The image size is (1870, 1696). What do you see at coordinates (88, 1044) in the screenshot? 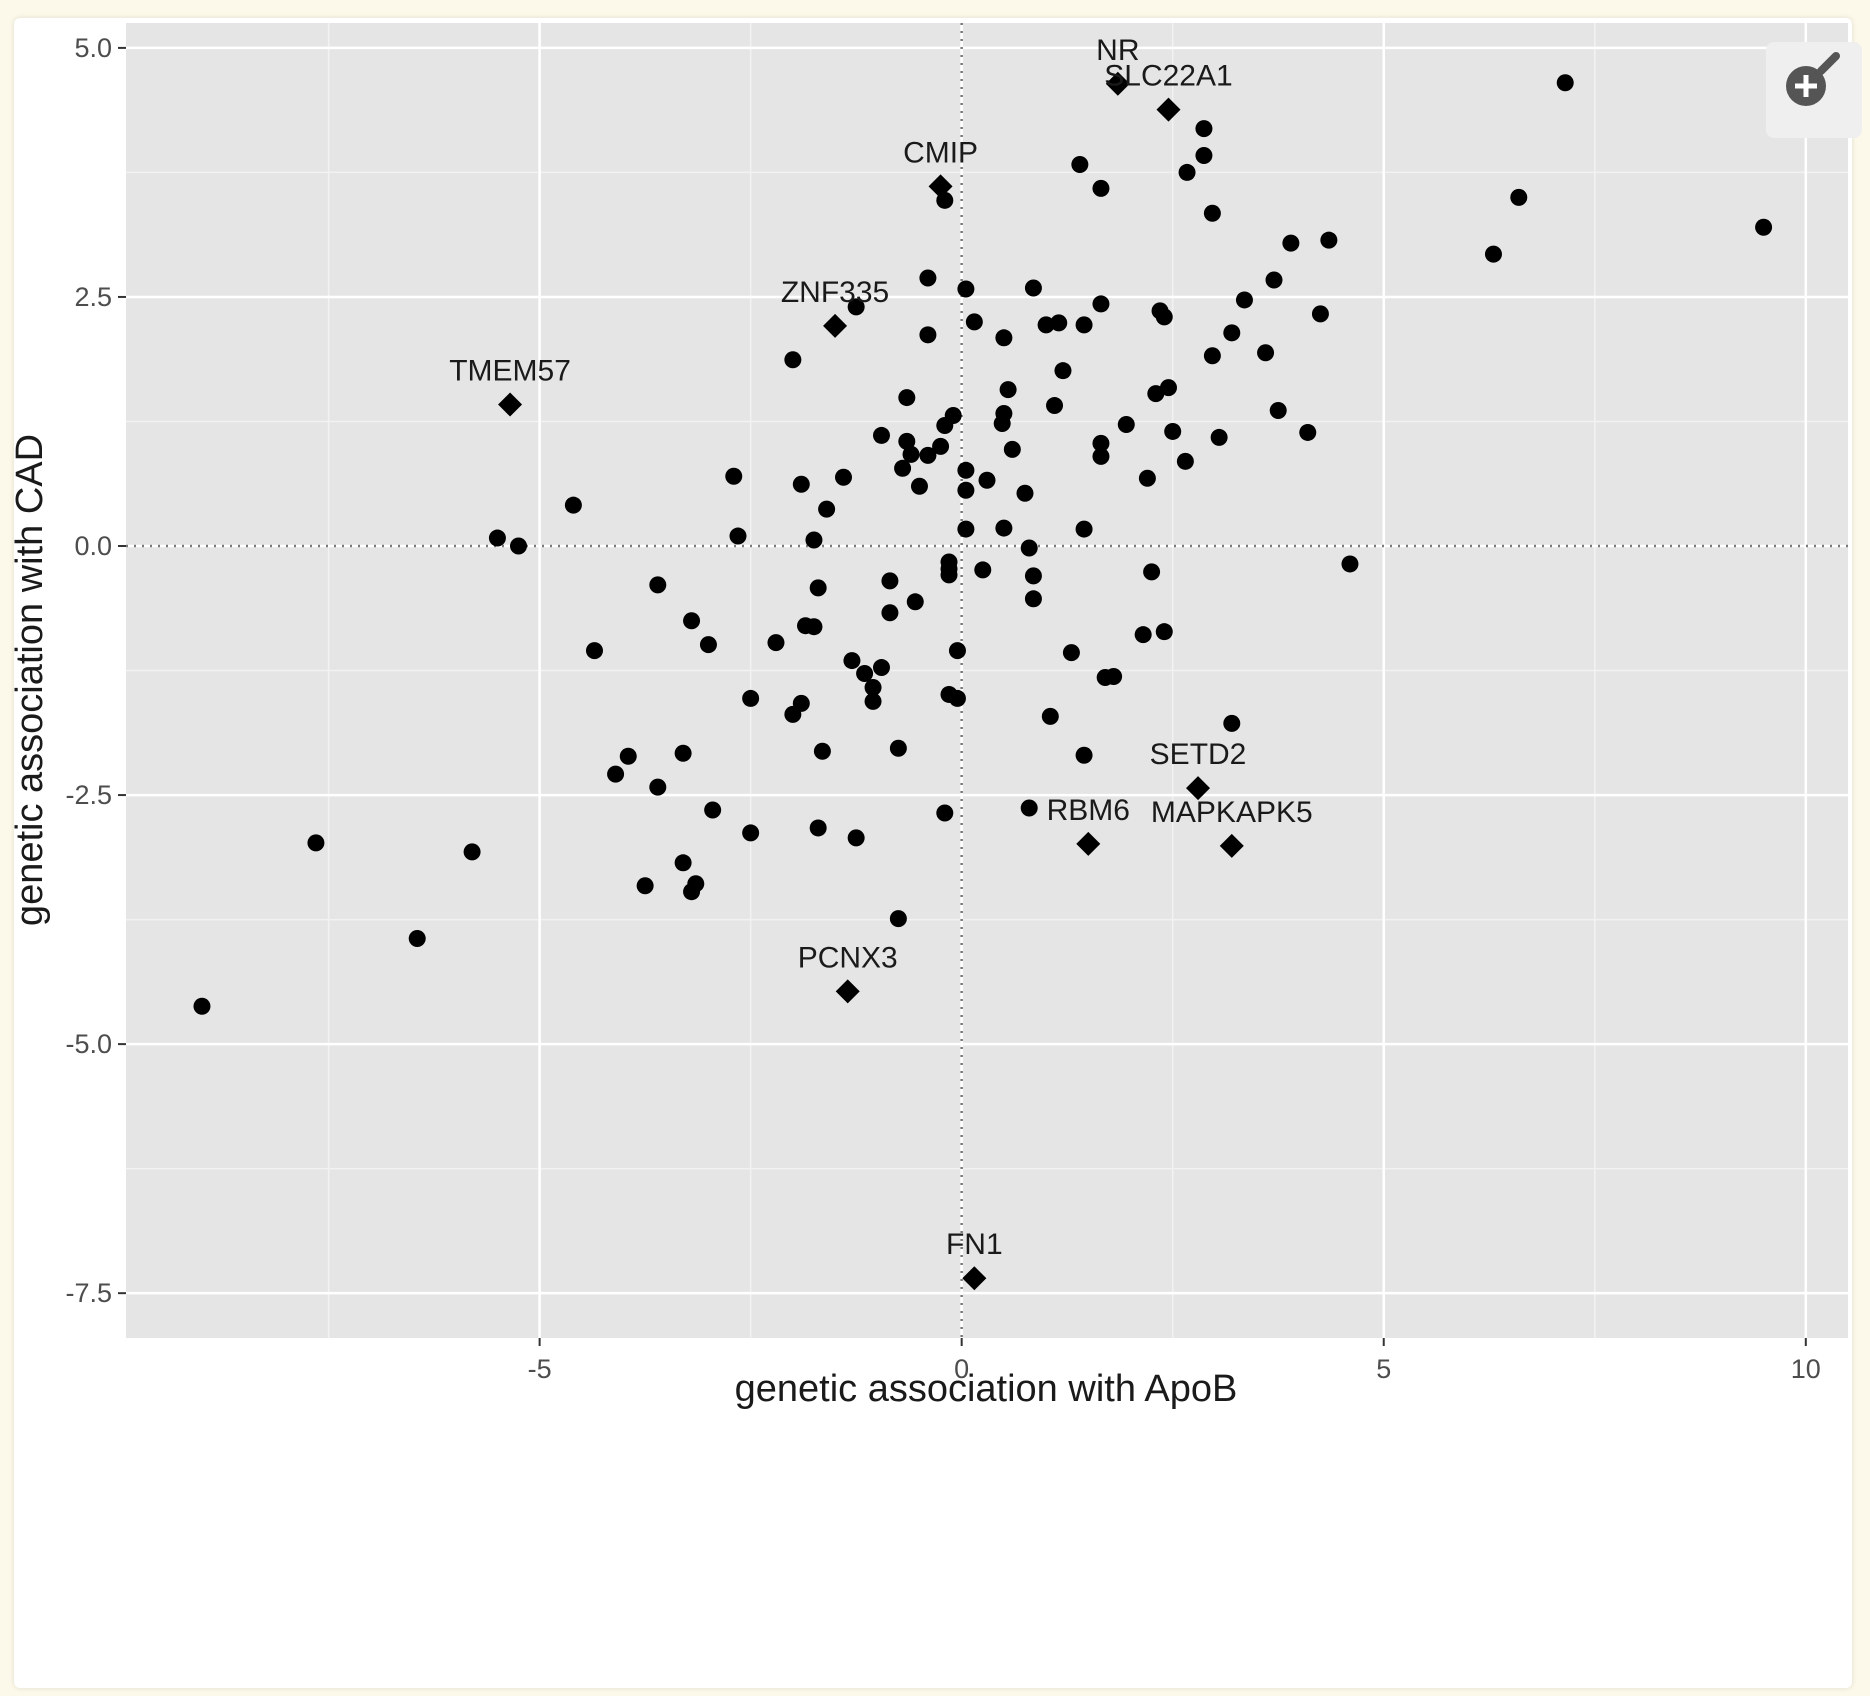
I see `y-tick-label: -5.0` at bounding box center [88, 1044].